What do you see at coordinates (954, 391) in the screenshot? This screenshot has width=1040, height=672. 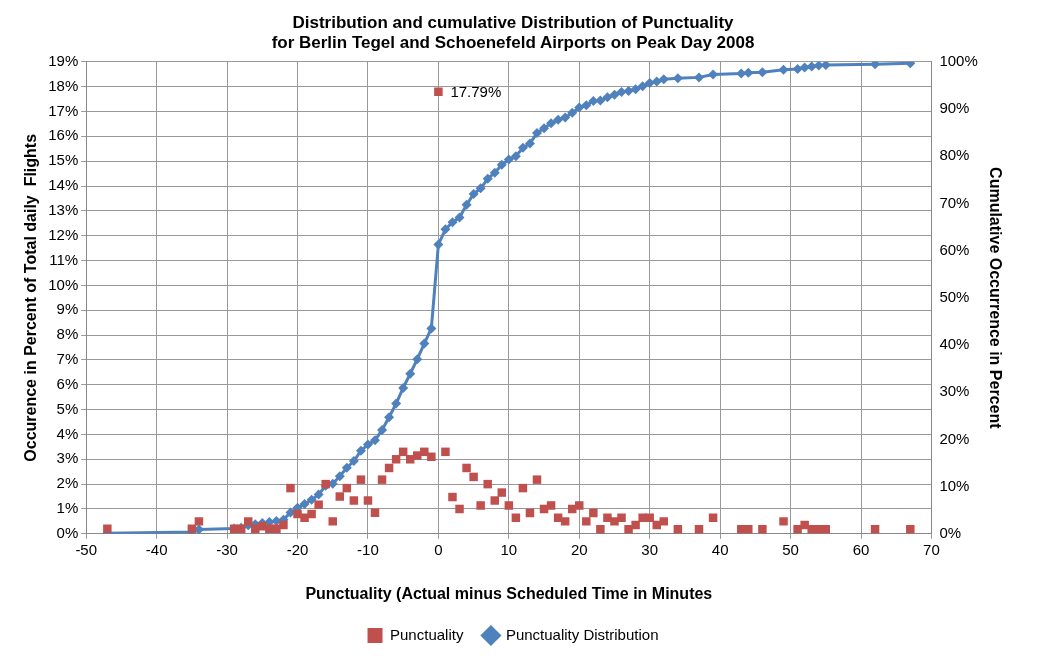 I see `y2-tick-label: 30%` at bounding box center [954, 391].